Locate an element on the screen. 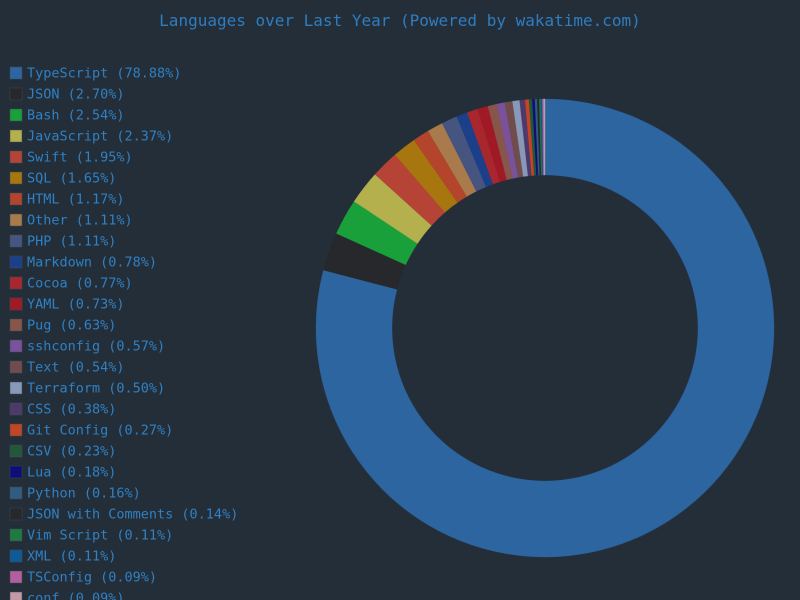 The width and height of the screenshot is (800, 600). legend-label: JavaScript (2.37%) is located at coordinates (100, 137).